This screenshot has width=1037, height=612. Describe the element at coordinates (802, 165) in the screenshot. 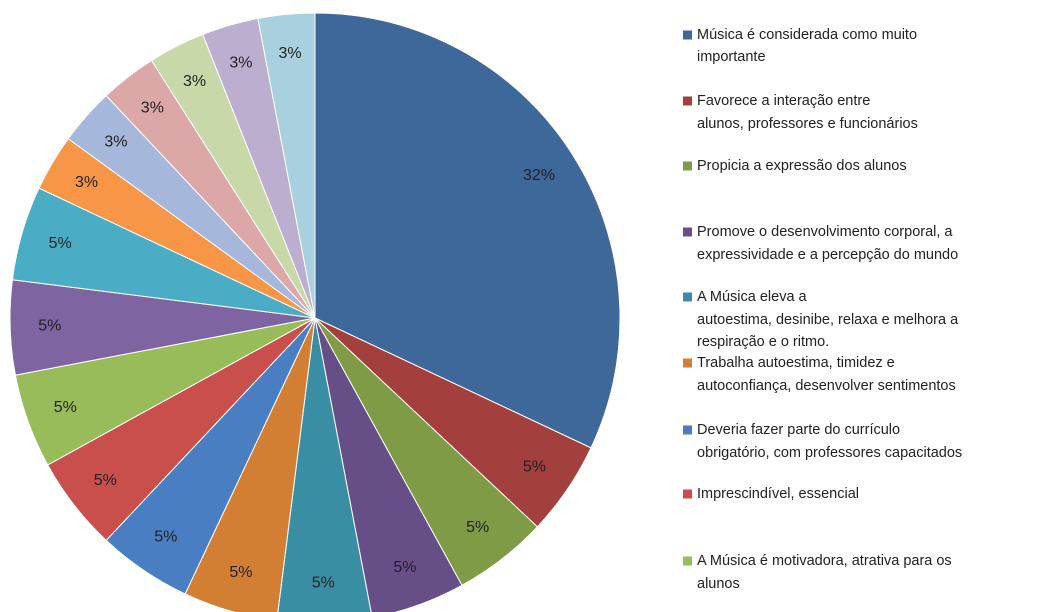

I see `legend-label: Propicia a expressão dos alunos` at that location.